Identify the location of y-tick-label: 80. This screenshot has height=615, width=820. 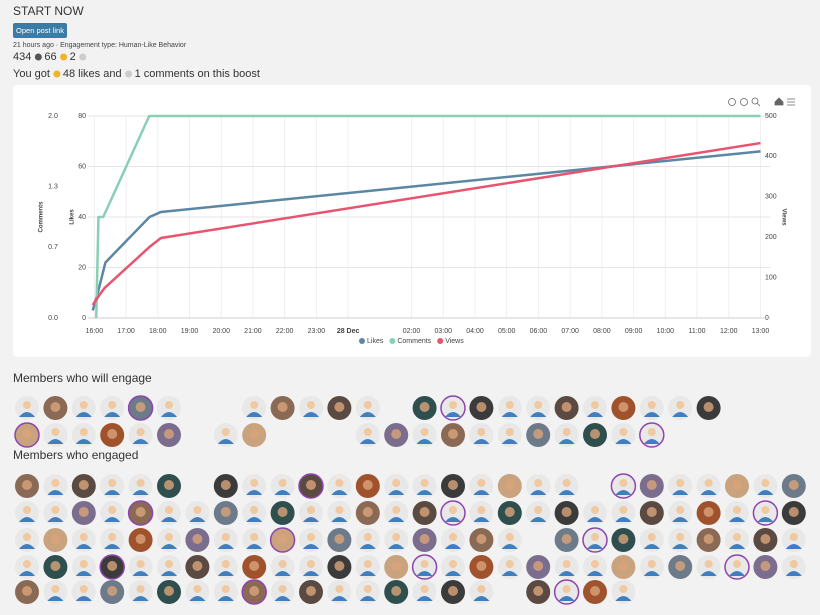
(82, 116).